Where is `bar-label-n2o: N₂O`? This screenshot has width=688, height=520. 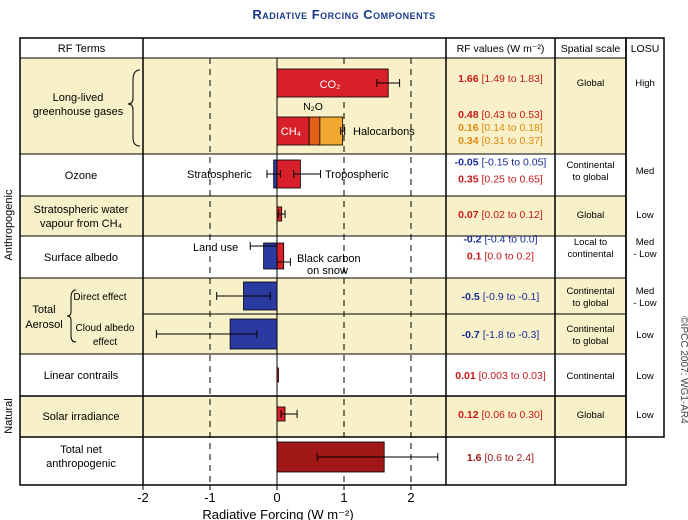
bar-label-n2o: N₂O is located at coordinates (313, 107).